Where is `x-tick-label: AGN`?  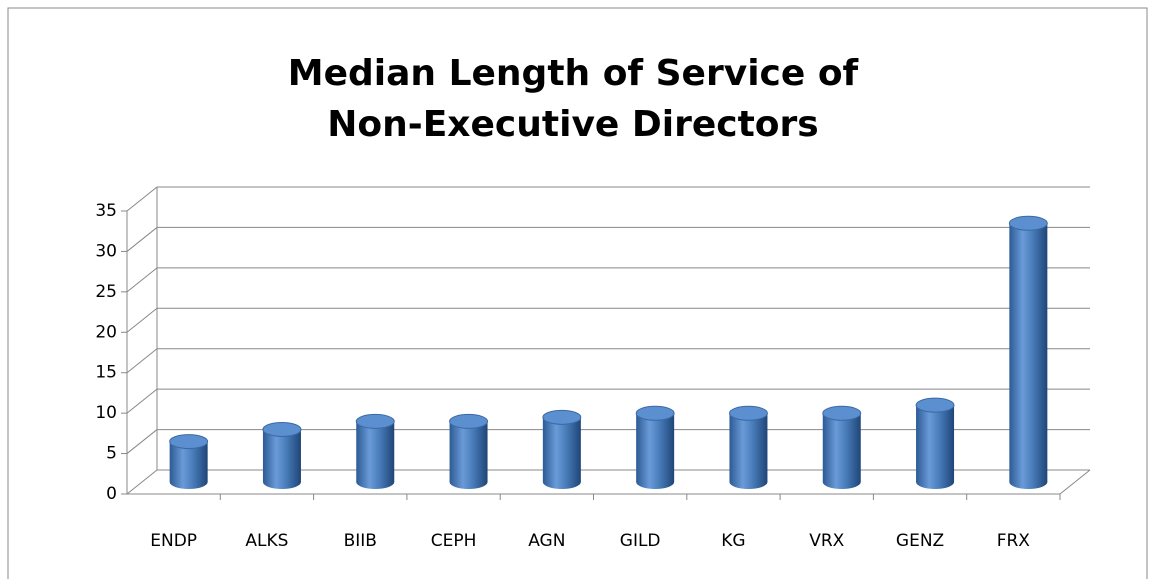
x-tick-label: AGN is located at coordinates (546, 541).